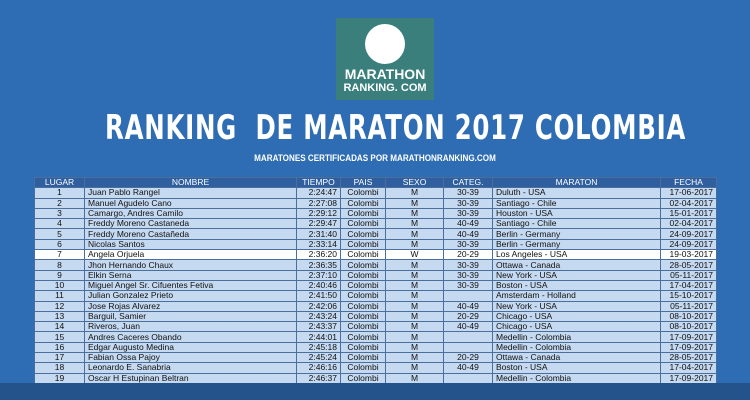 The image size is (750, 400). Describe the element at coordinates (318, 193) in the screenshot. I see `table-cell: 2:24:47` at that location.